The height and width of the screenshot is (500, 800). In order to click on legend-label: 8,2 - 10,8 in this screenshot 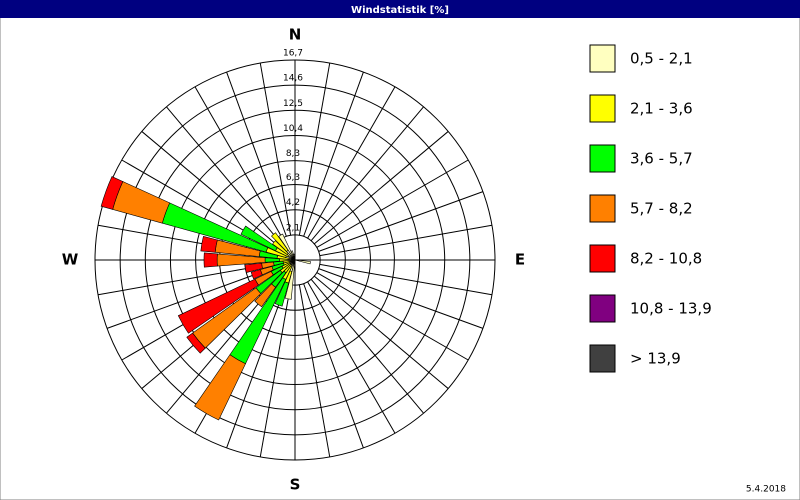, I will do `click(666, 259)`.